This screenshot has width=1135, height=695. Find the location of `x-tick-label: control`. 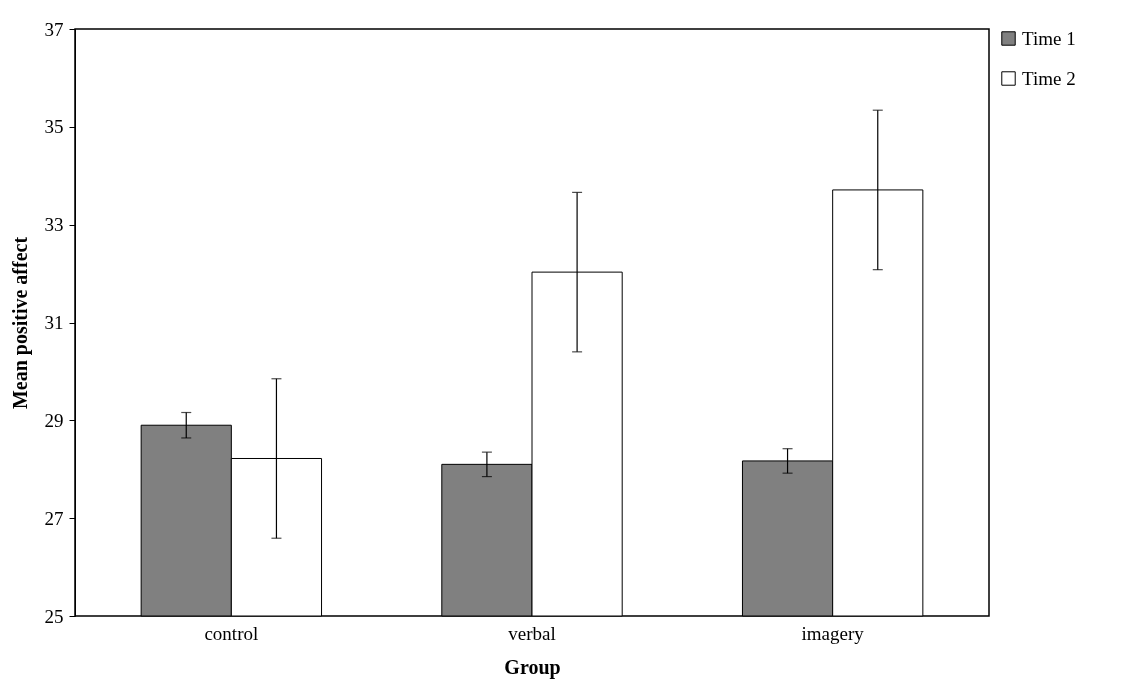

x-tick-label: control is located at coordinates (231, 633).